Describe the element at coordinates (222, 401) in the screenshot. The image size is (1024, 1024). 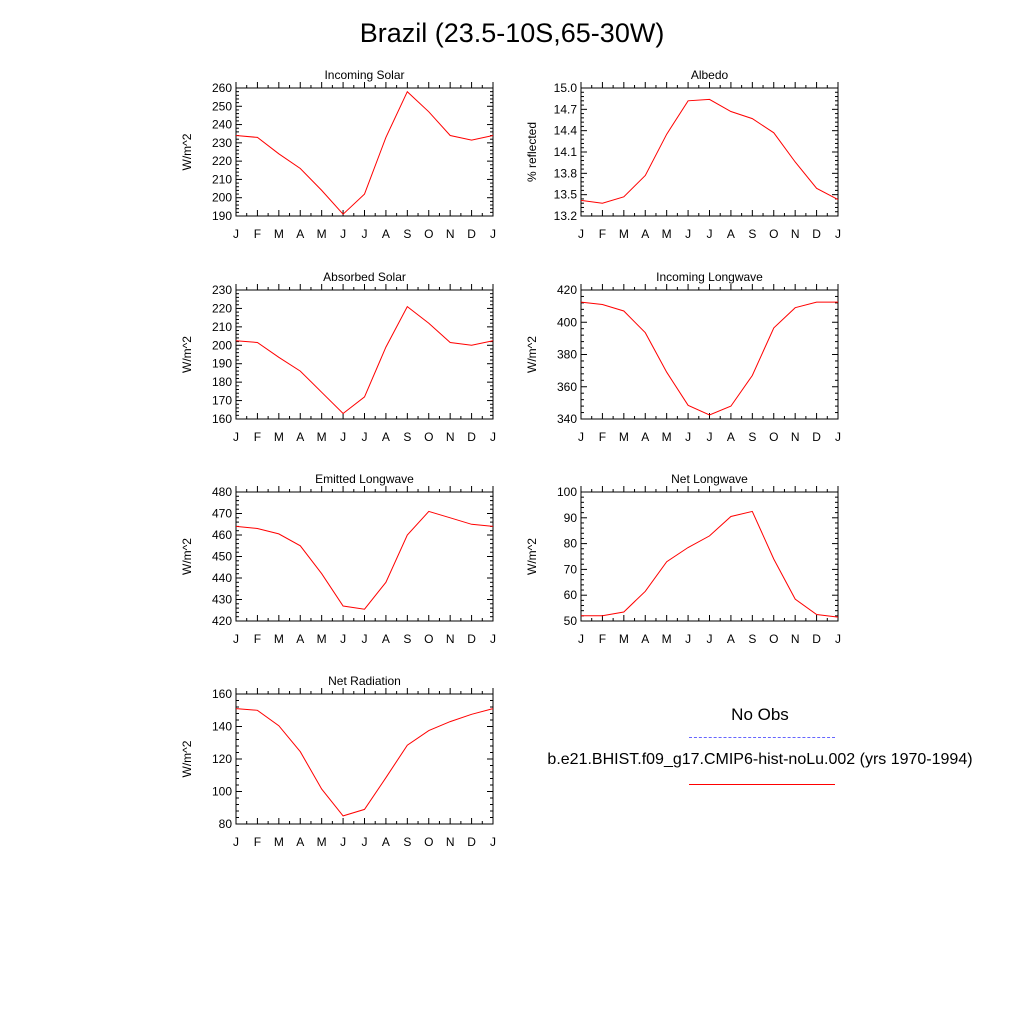
I see `y-tick-label: 170` at that location.